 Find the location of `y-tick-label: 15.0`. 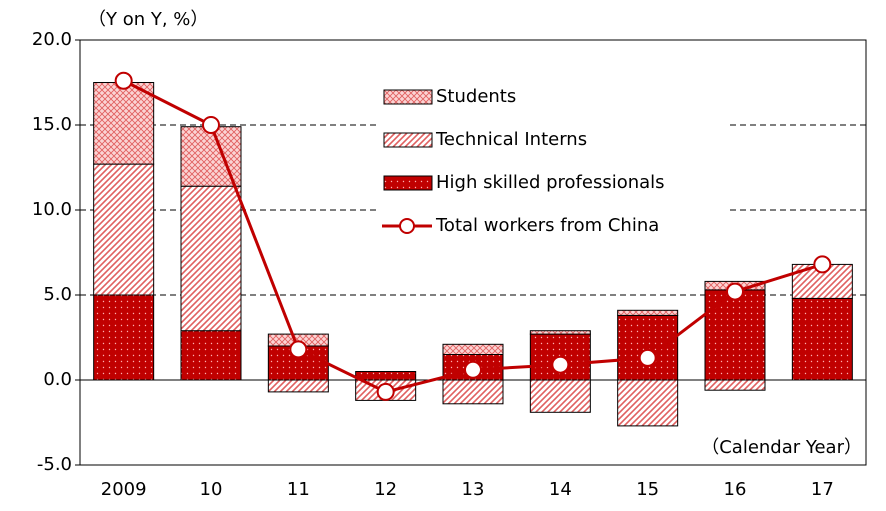

y-tick-label: 15.0 is located at coordinates (52, 124).